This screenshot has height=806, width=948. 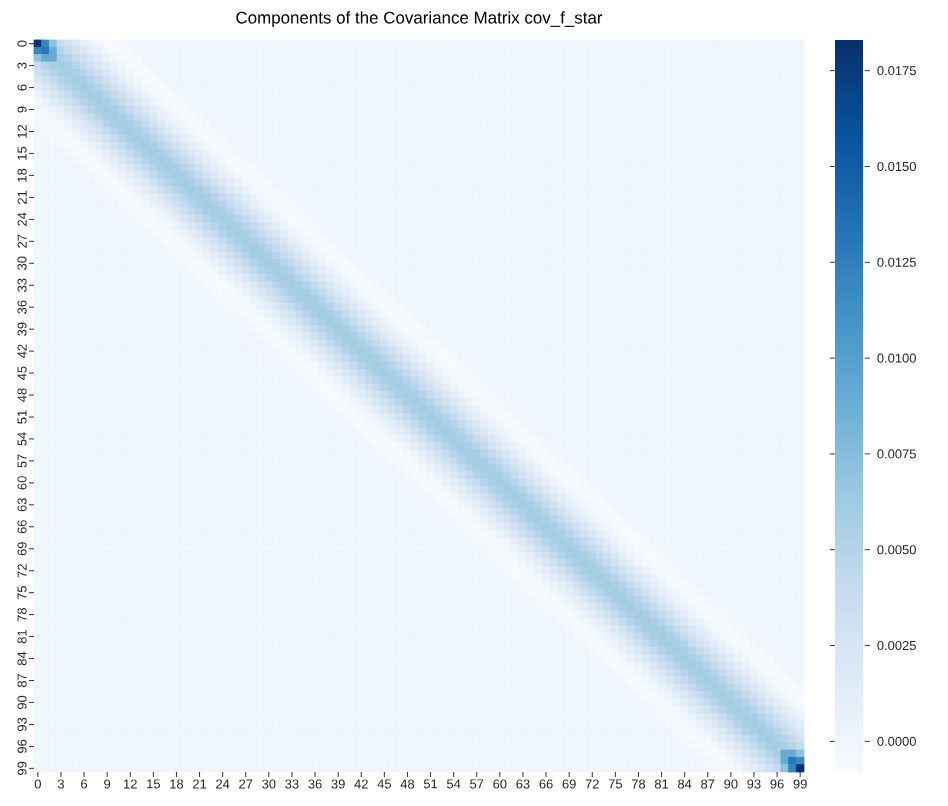 I want to click on chart-title: Components of the Covariance Matrix cov_f_star, so click(x=419, y=19).